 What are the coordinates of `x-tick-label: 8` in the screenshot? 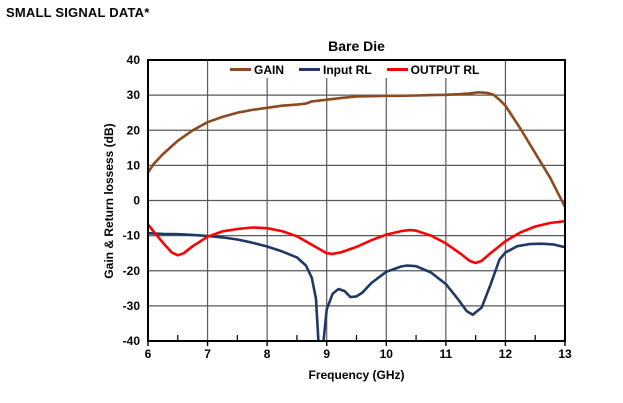 It's located at (267, 354).